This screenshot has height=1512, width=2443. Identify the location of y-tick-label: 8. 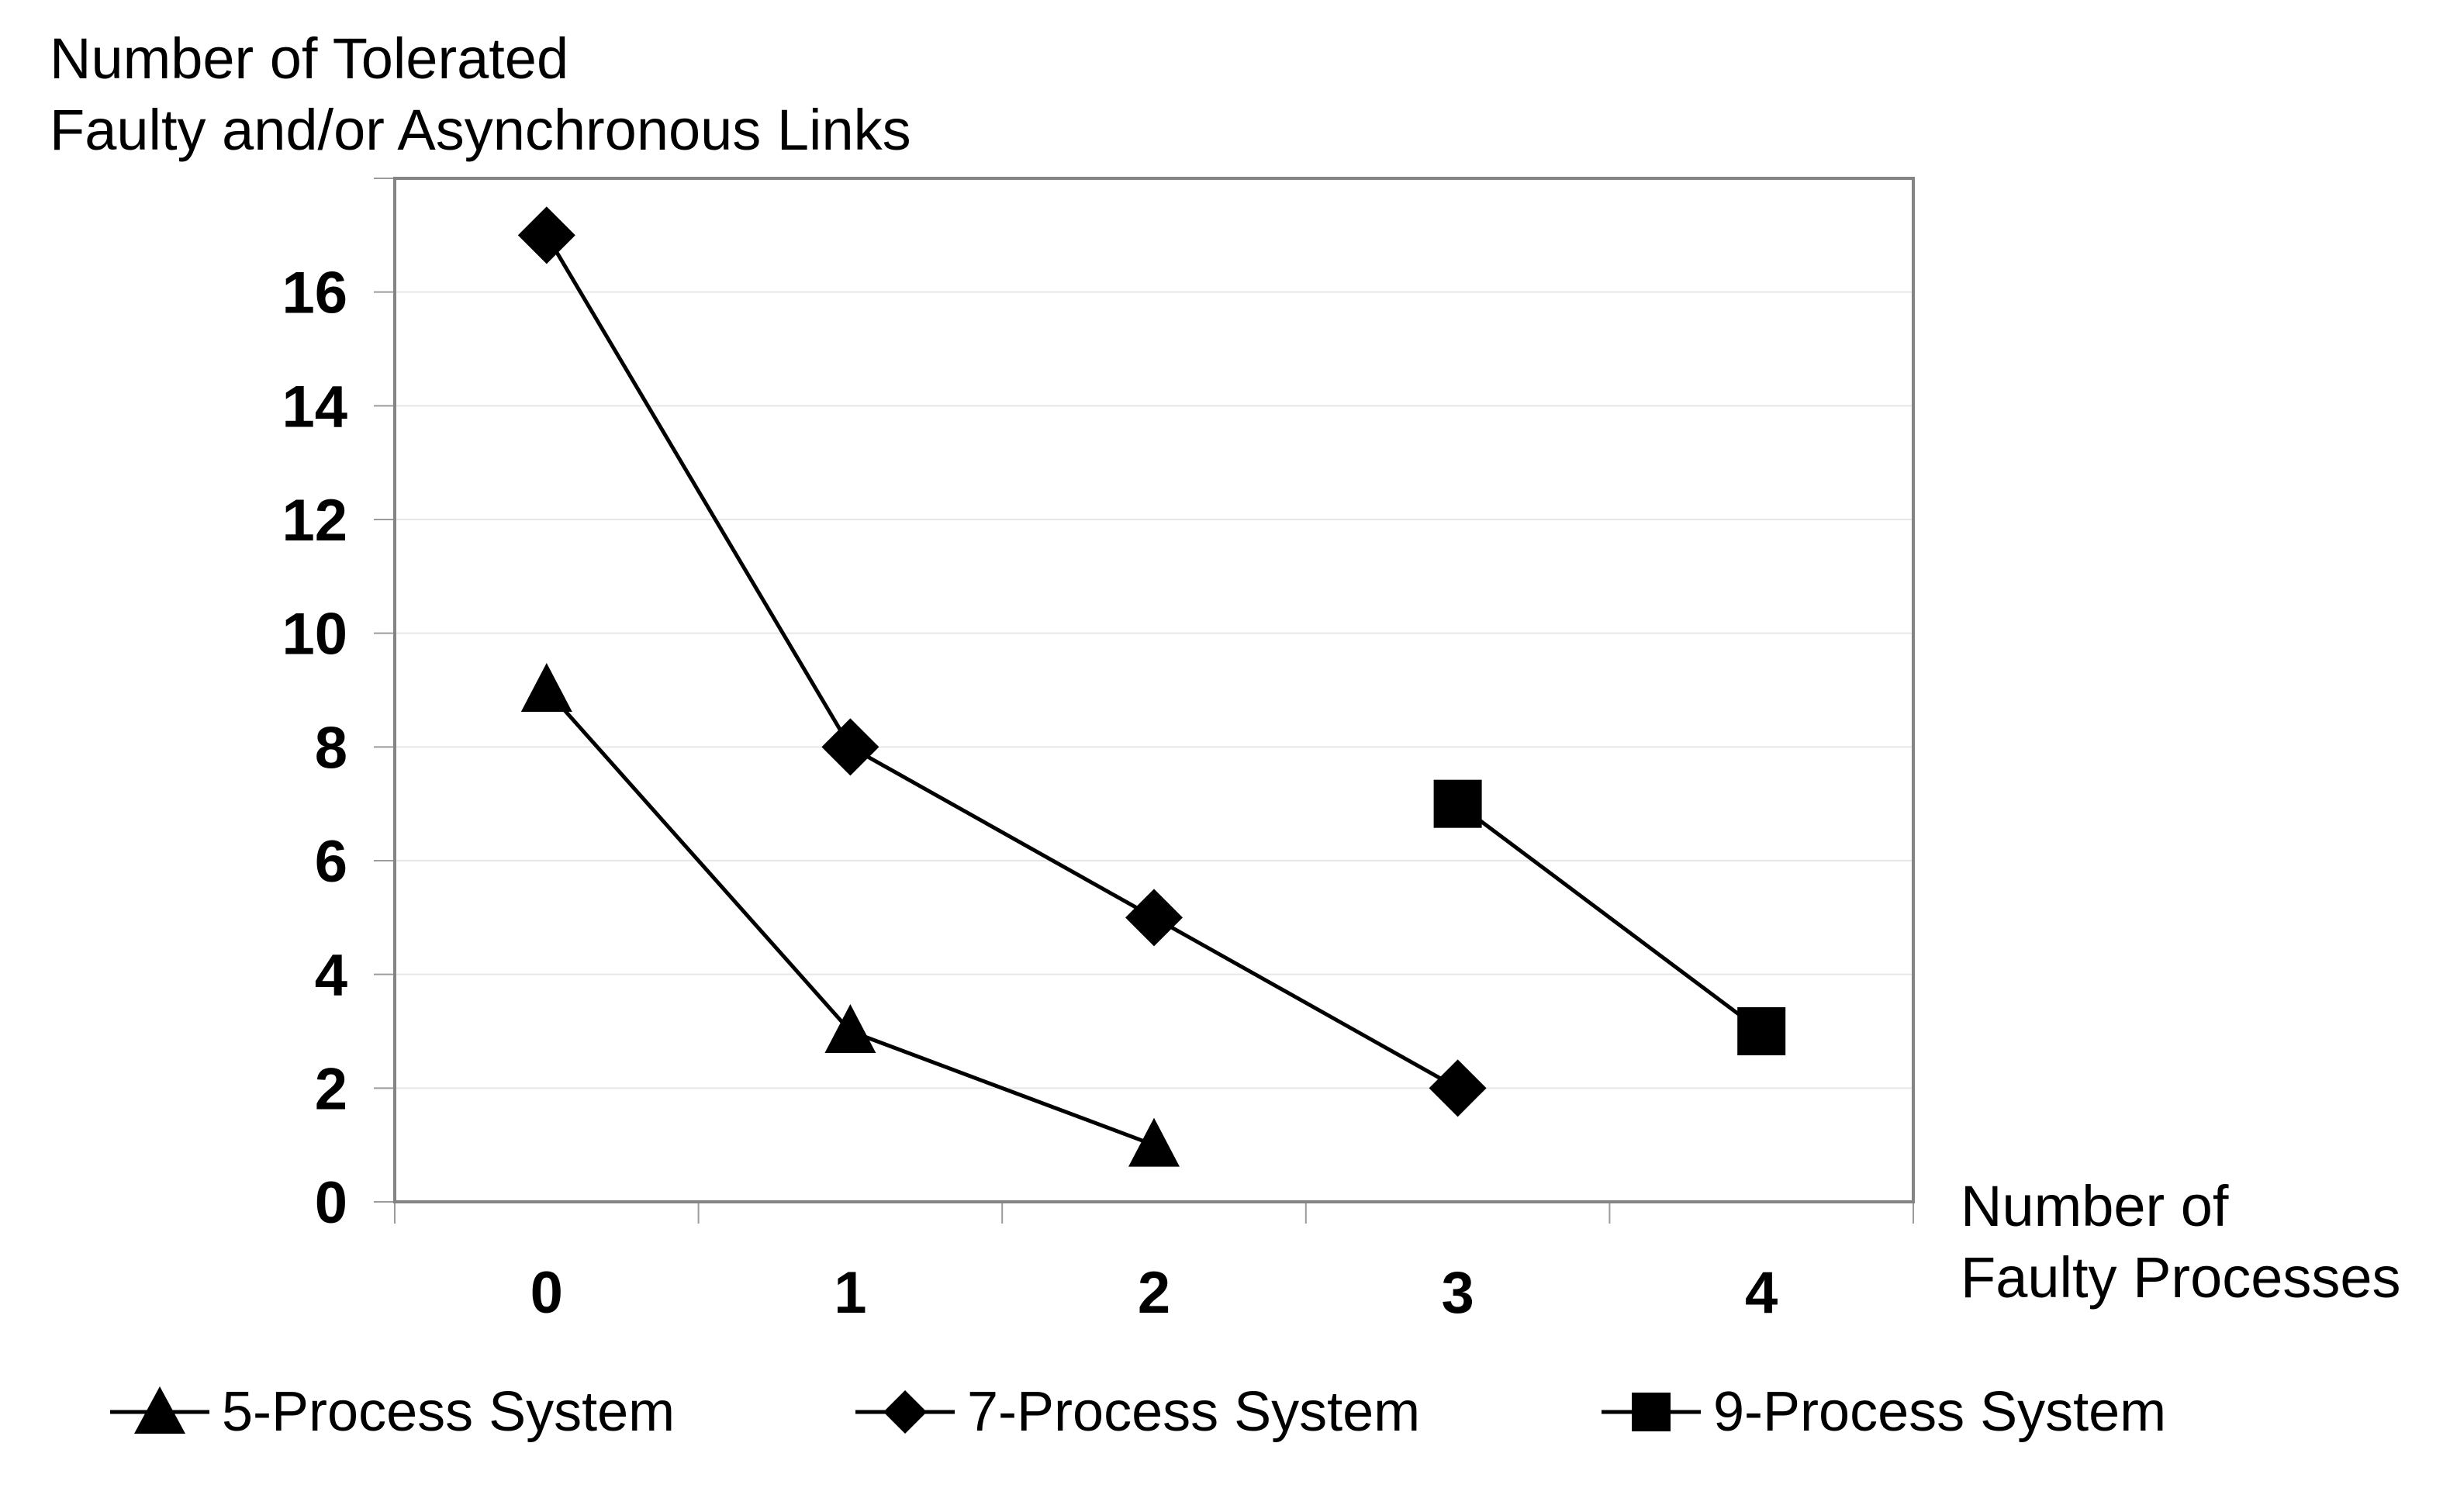
(331, 748).